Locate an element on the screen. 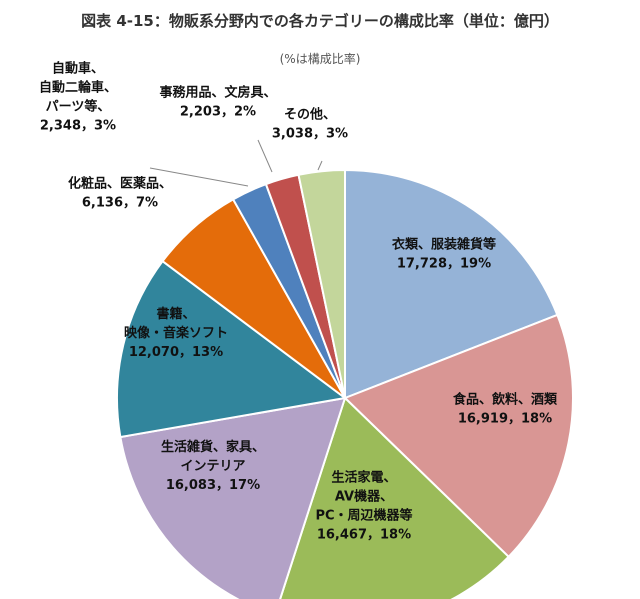 This screenshot has width=640, height=599. slice-label: 衣類、服装雑貨等 17,728，19% is located at coordinates (444, 254).